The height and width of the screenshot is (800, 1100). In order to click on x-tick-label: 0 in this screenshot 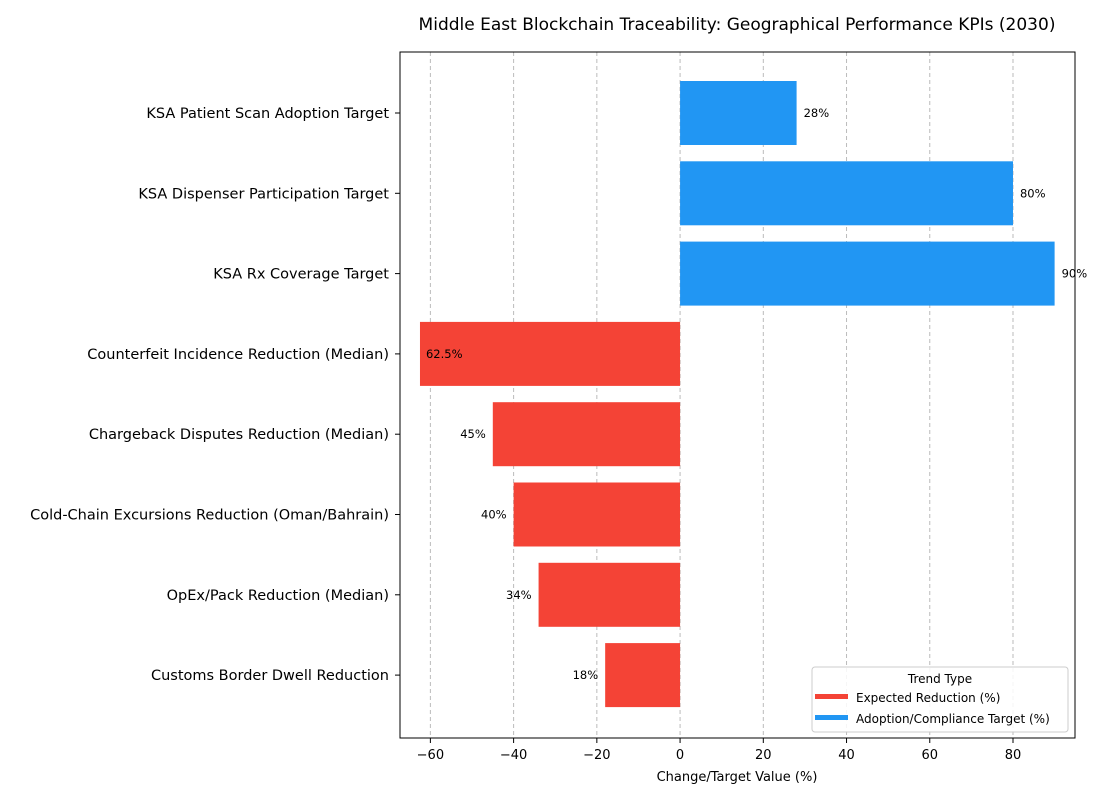, I will do `click(680, 755)`.